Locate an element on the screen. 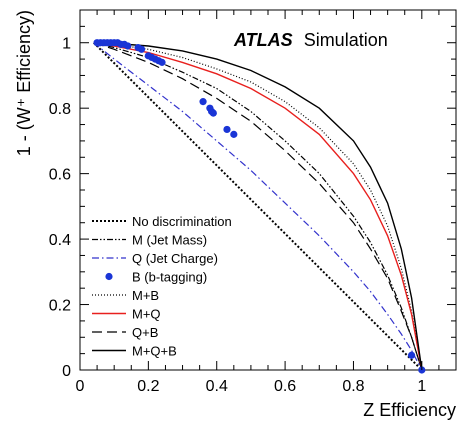  annotation-bold: ATLAS is located at coordinates (263, 40).